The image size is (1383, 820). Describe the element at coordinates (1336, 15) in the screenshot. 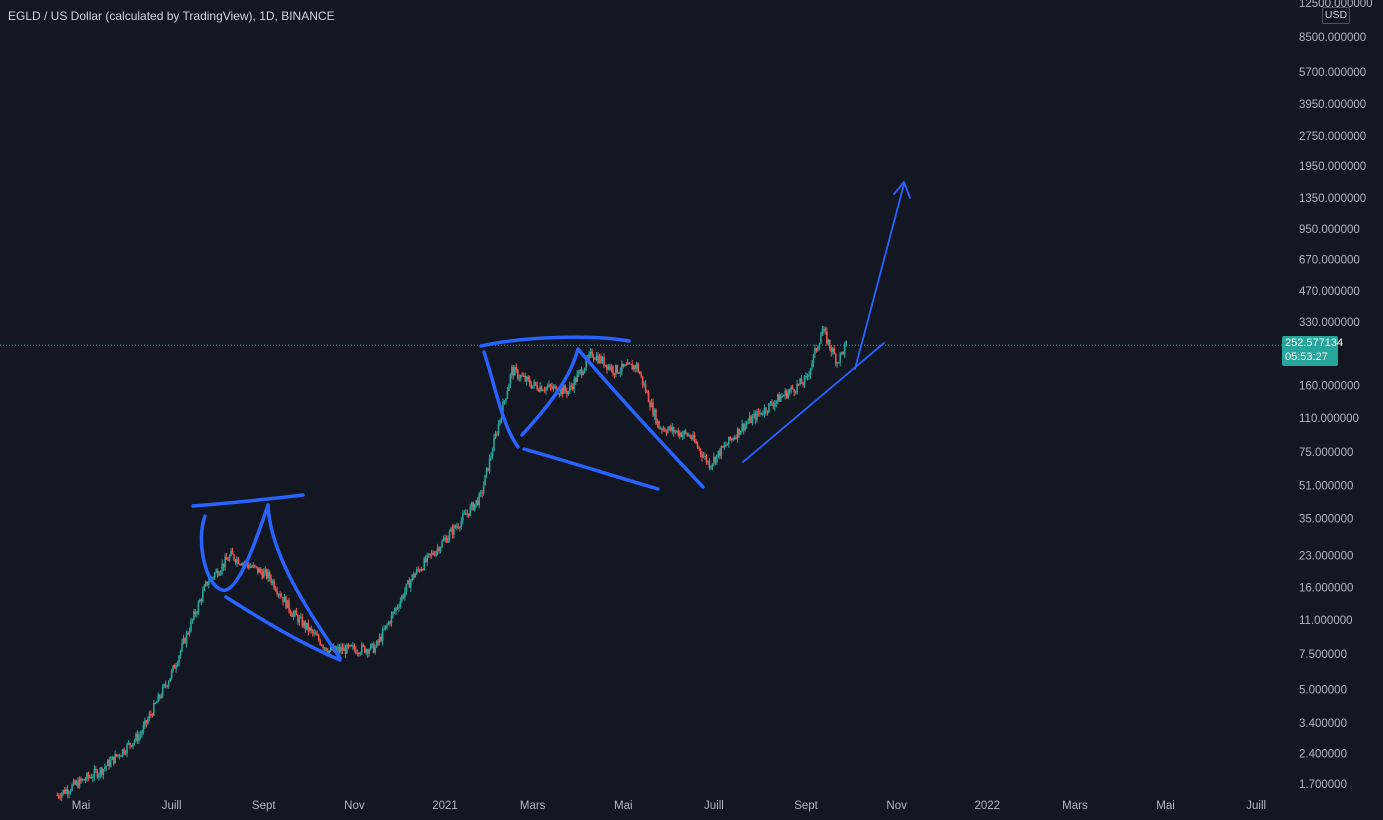

I see `currency-badge: USD` at that location.